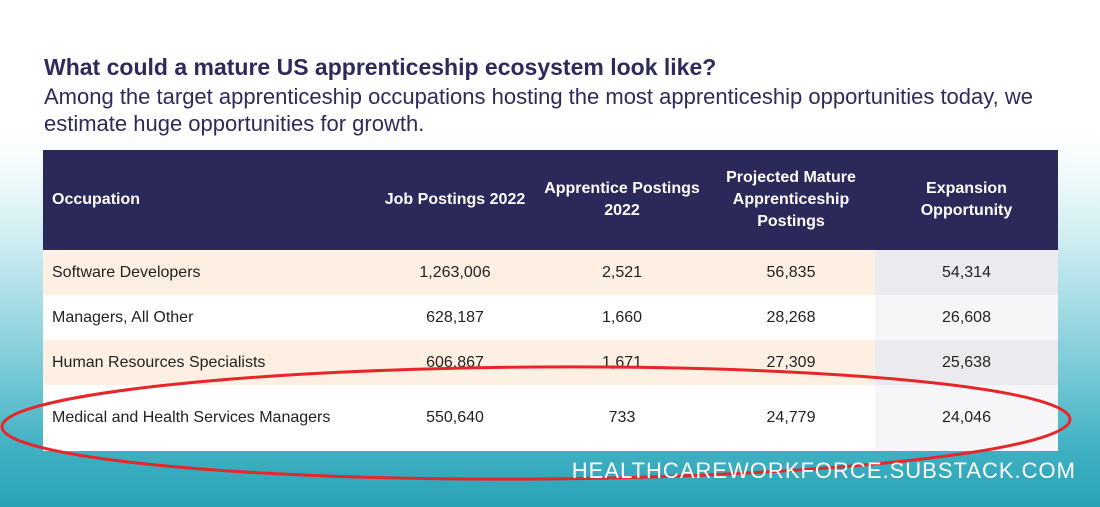 Image resolution: width=1100 pixels, height=507 pixels. Describe the element at coordinates (208, 272) in the screenshot. I see `cell-occupation: Software Developers` at that location.